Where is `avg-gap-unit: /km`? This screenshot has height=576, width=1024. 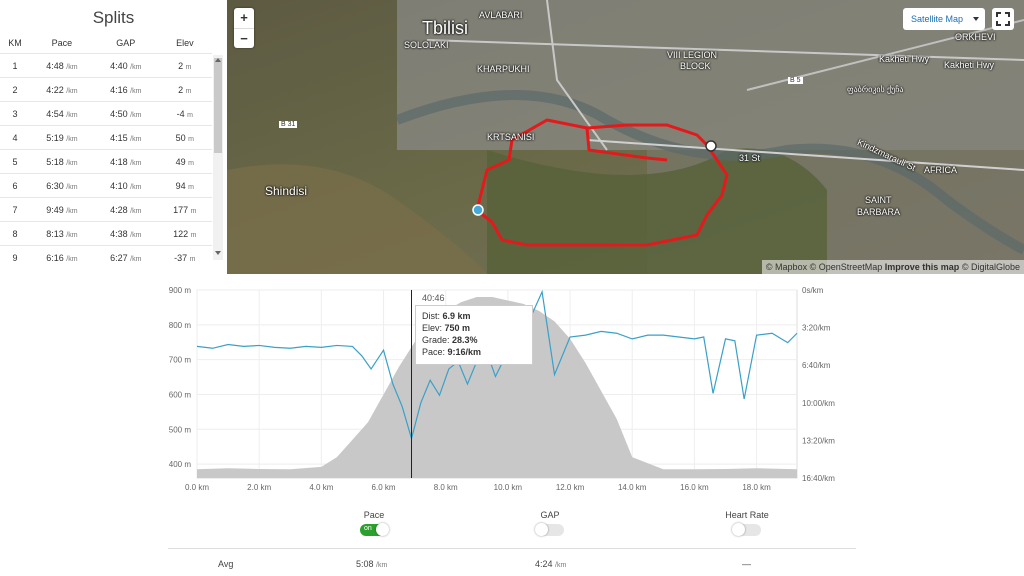
avg-gap-unit: /km is located at coordinates (561, 565).